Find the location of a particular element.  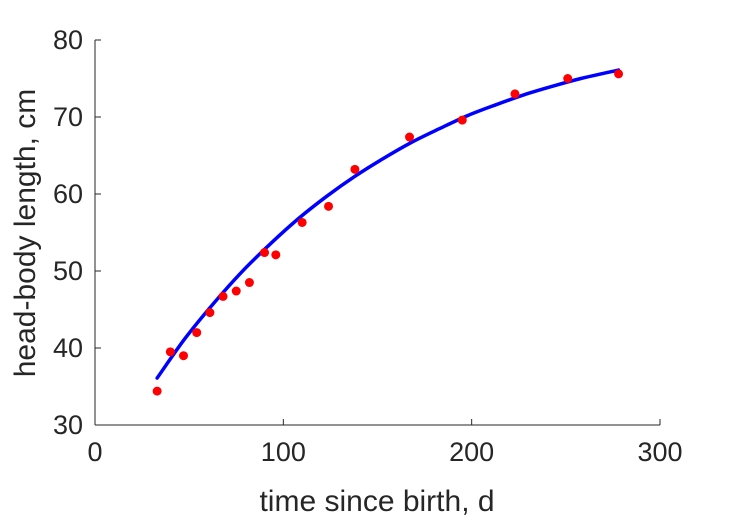

y-tick-label: 80 is located at coordinates (68, 40).